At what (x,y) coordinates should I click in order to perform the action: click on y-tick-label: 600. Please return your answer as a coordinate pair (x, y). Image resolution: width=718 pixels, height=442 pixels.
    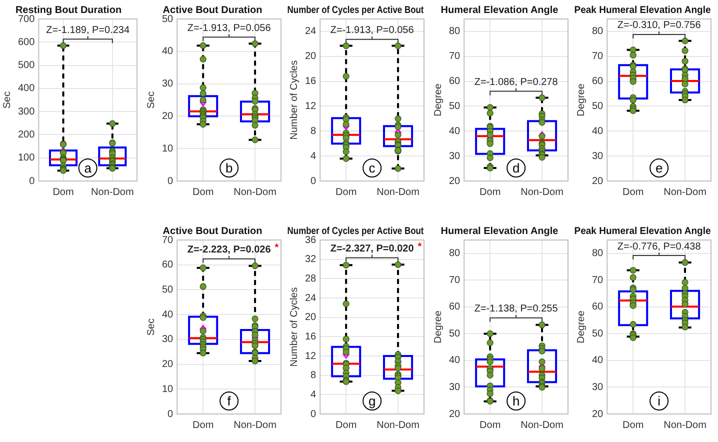
    Looking at the image, I should click on (27, 42).